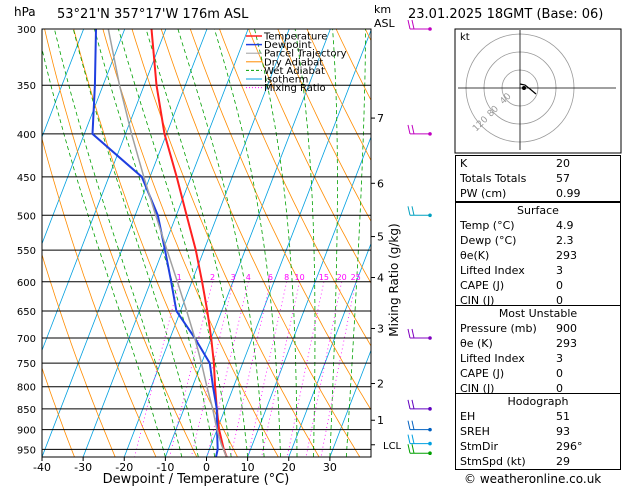 This screenshot has height=486, width=629. What do you see at coordinates (330, 467) in the screenshot?
I see `x-tick-label: 30` at bounding box center [330, 467].